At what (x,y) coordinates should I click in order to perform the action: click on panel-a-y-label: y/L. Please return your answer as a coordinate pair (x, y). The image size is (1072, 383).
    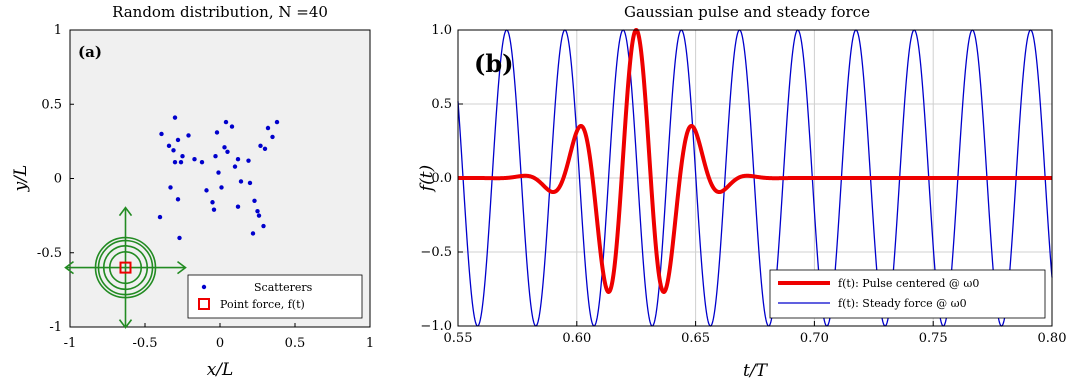
    Looking at the image, I should click on (21, 179).